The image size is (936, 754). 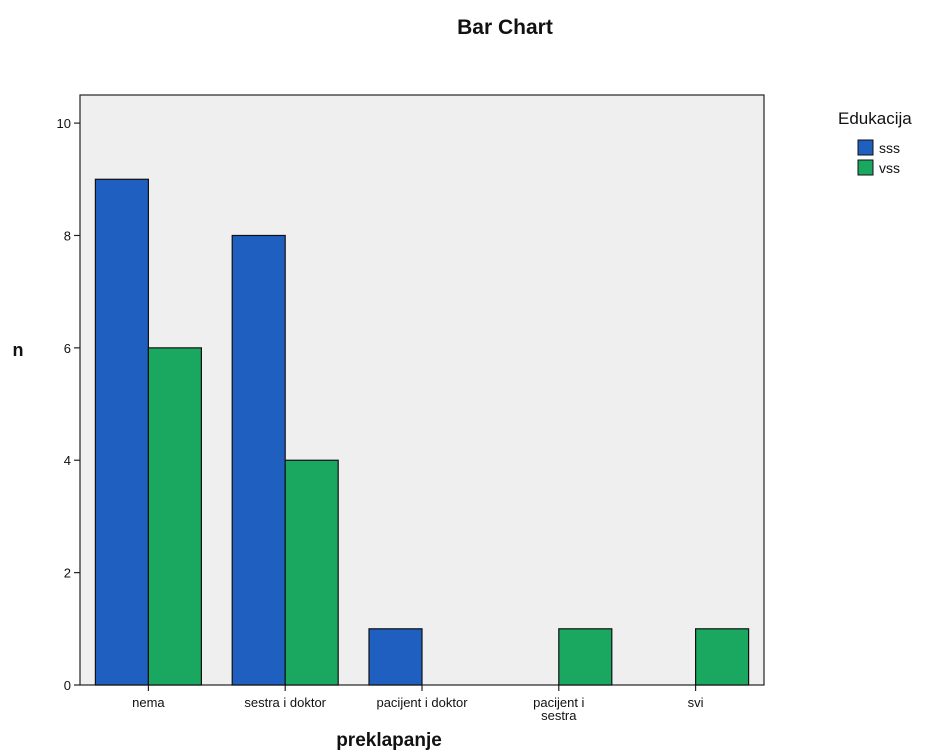 What do you see at coordinates (18, 350) in the screenshot?
I see `y-axis-label: n` at bounding box center [18, 350].